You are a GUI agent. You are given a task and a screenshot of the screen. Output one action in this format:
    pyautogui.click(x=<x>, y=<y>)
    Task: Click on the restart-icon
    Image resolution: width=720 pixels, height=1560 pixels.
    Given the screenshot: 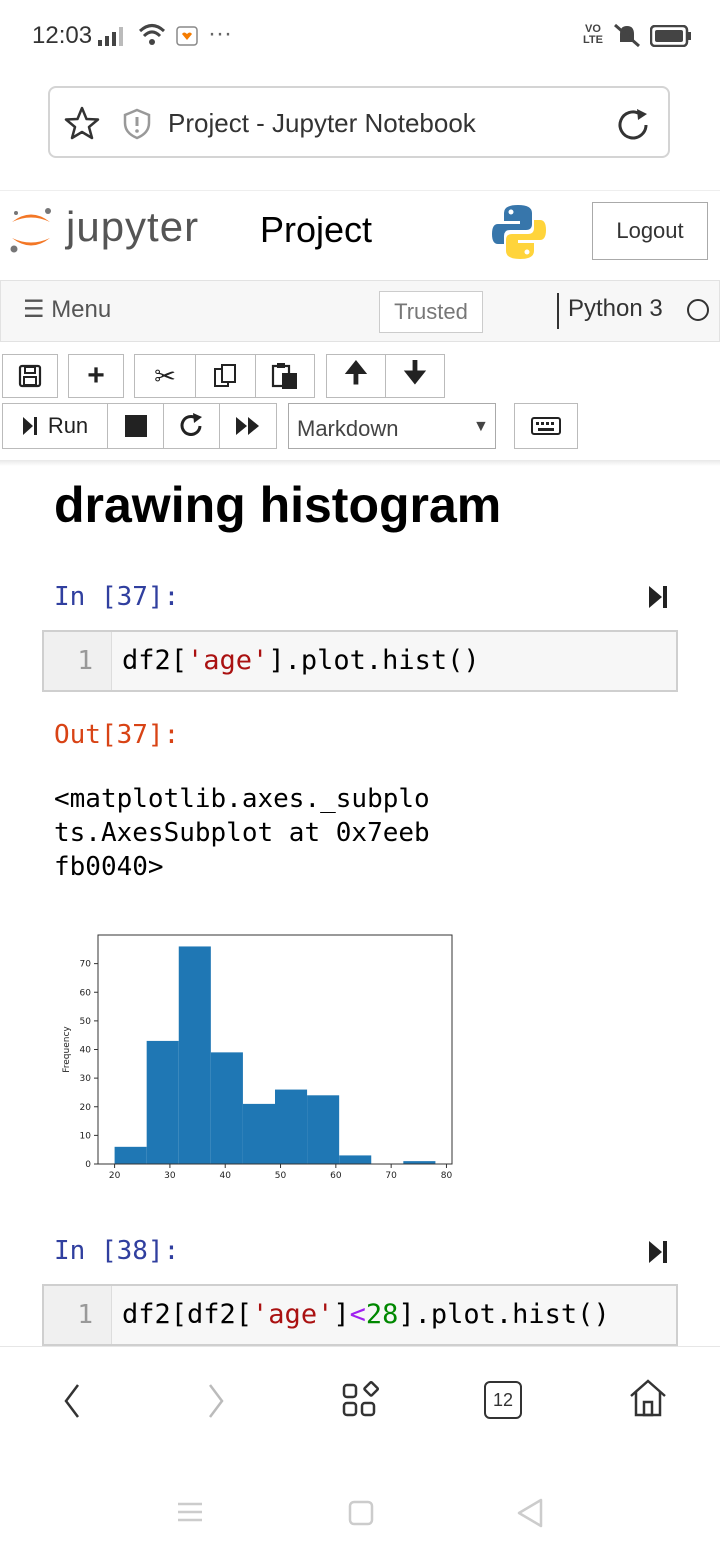 What is the action you would take?
    pyautogui.click(x=191, y=424)
    